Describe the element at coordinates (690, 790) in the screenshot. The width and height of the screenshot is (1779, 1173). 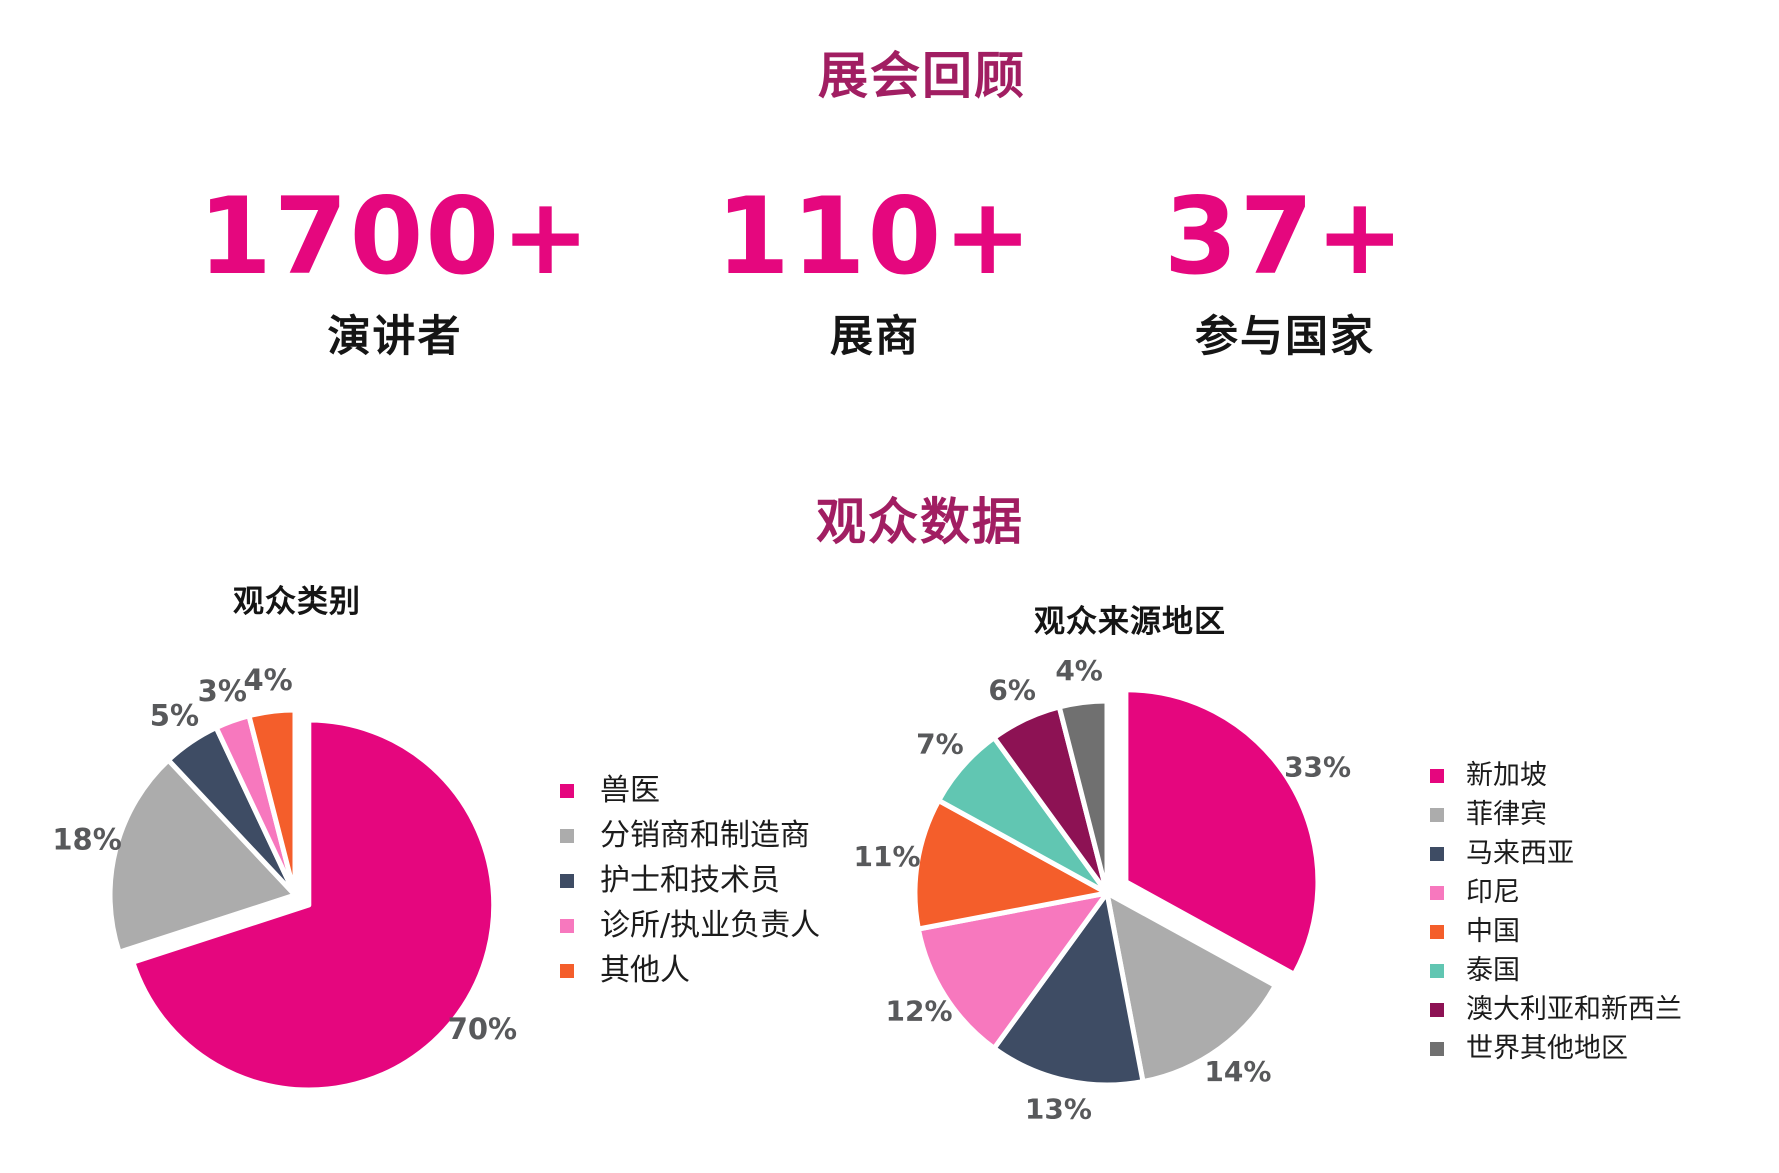
I see `legend-item: 兽医` at that location.